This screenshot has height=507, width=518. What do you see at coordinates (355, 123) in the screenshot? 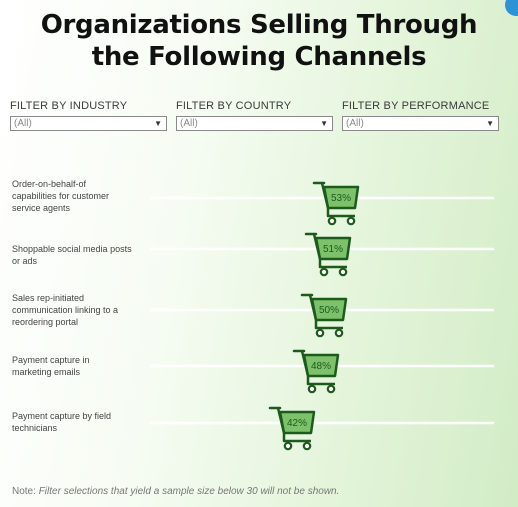
I see `filter-performance-value: (All)` at bounding box center [355, 123].